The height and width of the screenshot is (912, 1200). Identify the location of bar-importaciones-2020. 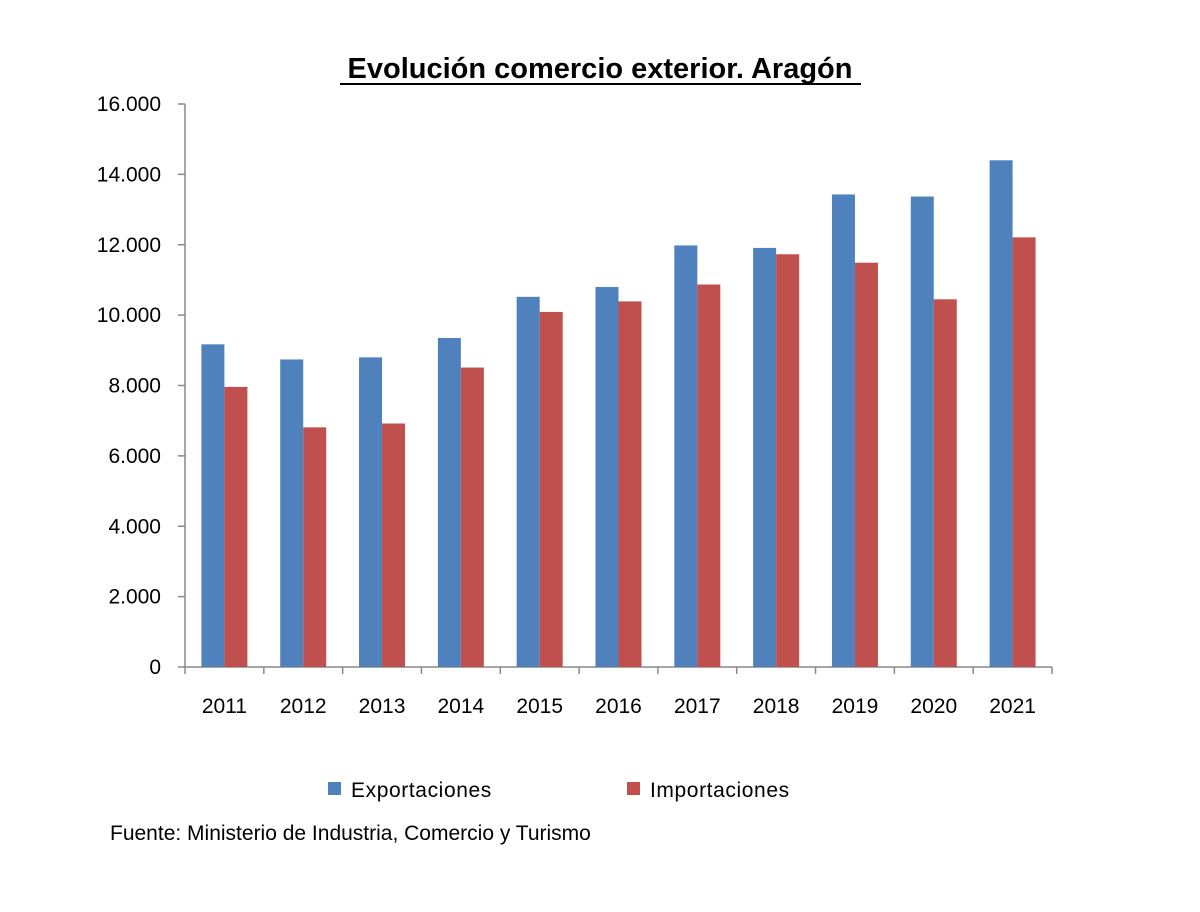
(945, 483).